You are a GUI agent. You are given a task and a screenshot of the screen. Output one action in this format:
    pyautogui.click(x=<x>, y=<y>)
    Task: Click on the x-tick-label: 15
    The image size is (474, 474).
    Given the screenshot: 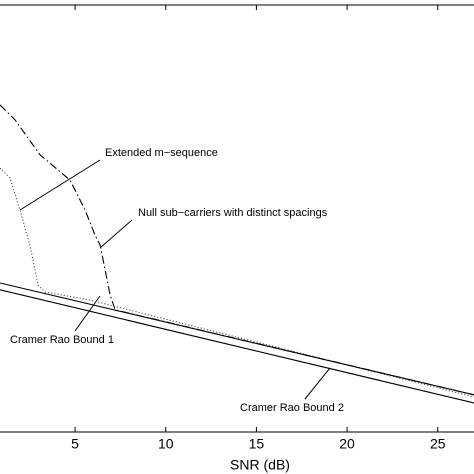 What is the action you would take?
    pyautogui.click(x=257, y=444)
    